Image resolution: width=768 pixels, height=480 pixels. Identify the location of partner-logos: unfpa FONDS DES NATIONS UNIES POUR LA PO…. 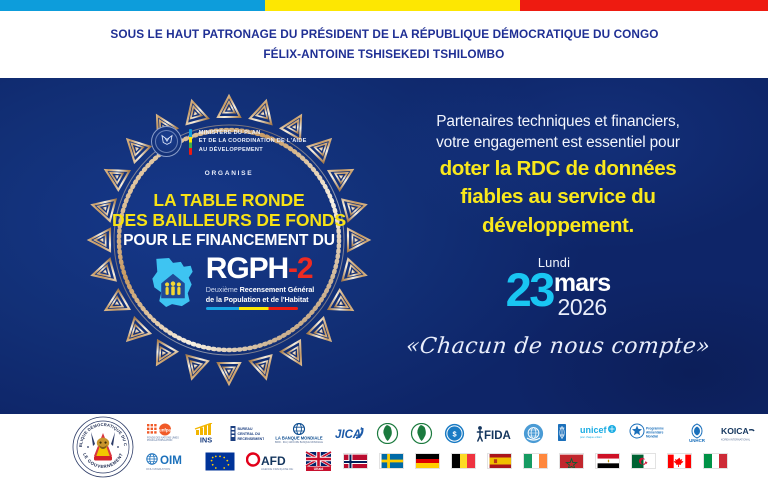
(457, 447).